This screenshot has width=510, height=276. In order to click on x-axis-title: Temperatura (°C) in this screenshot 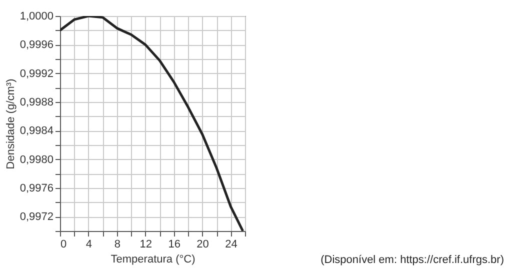, I will do `click(153, 260)`.